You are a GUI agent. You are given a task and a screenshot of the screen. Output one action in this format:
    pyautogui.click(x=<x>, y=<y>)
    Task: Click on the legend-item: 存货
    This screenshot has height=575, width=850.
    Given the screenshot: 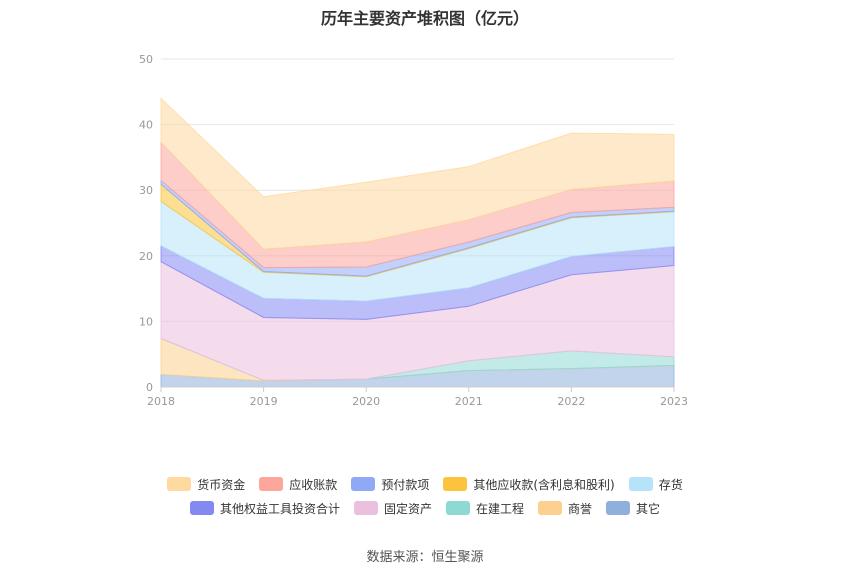 What is the action you would take?
    pyautogui.click(x=655, y=484)
    